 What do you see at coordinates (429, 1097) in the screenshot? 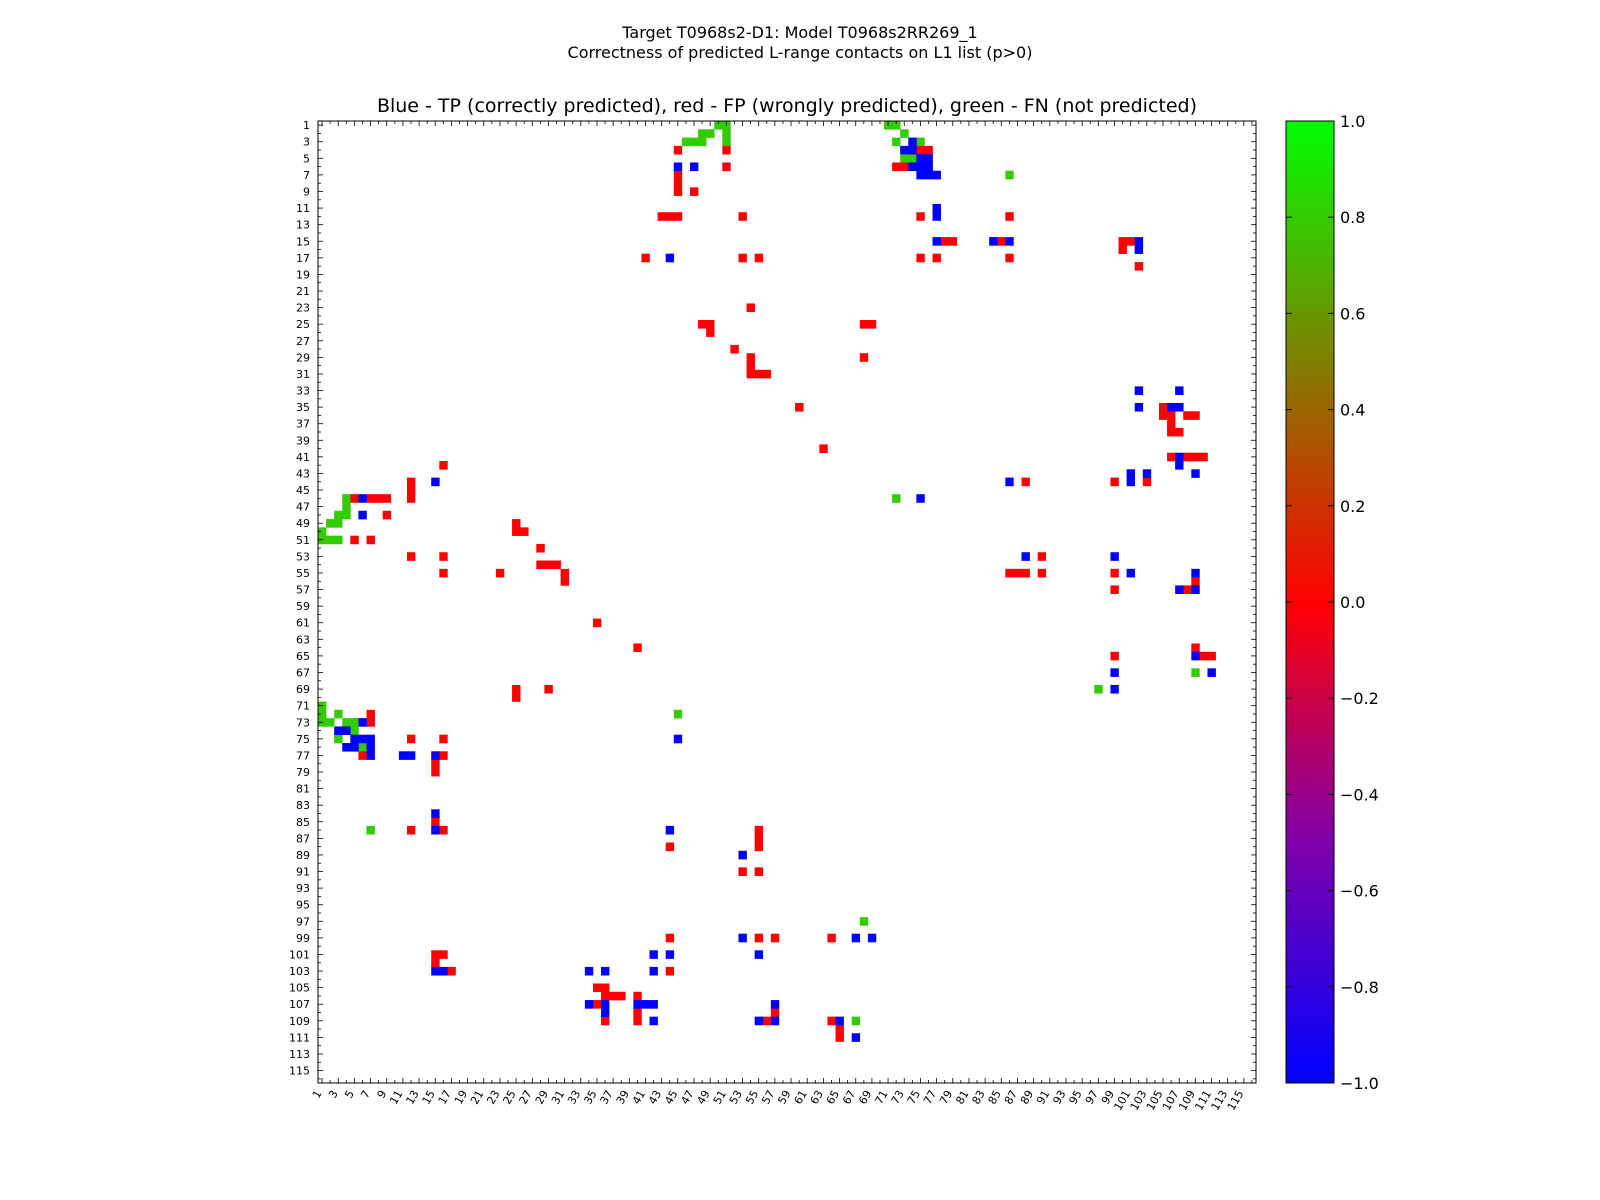
I see `x-tick-label: 15` at bounding box center [429, 1097].